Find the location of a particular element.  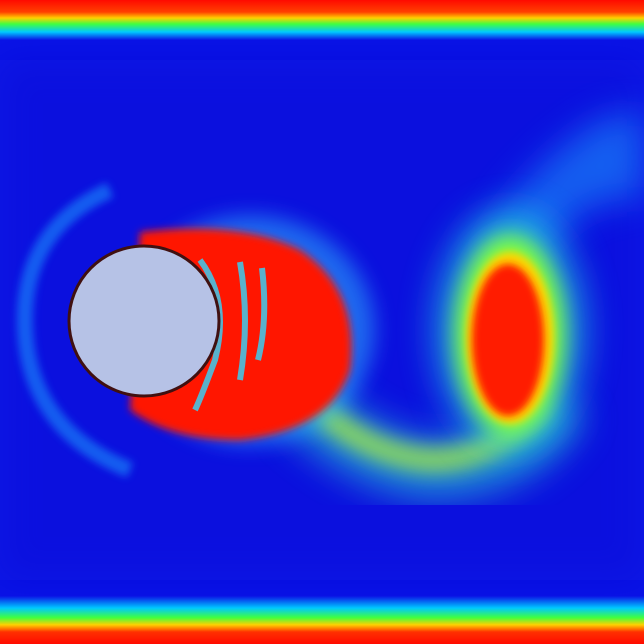

upstream-halo is located at coordinates (74, 330).